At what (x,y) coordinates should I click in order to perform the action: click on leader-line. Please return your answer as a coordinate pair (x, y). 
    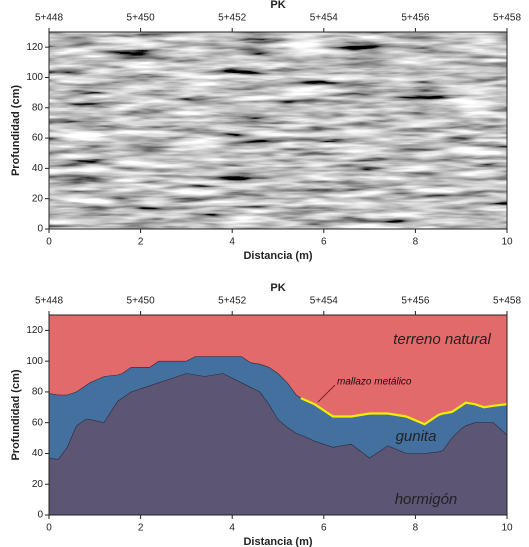
    Looking at the image, I should click on (326, 393).